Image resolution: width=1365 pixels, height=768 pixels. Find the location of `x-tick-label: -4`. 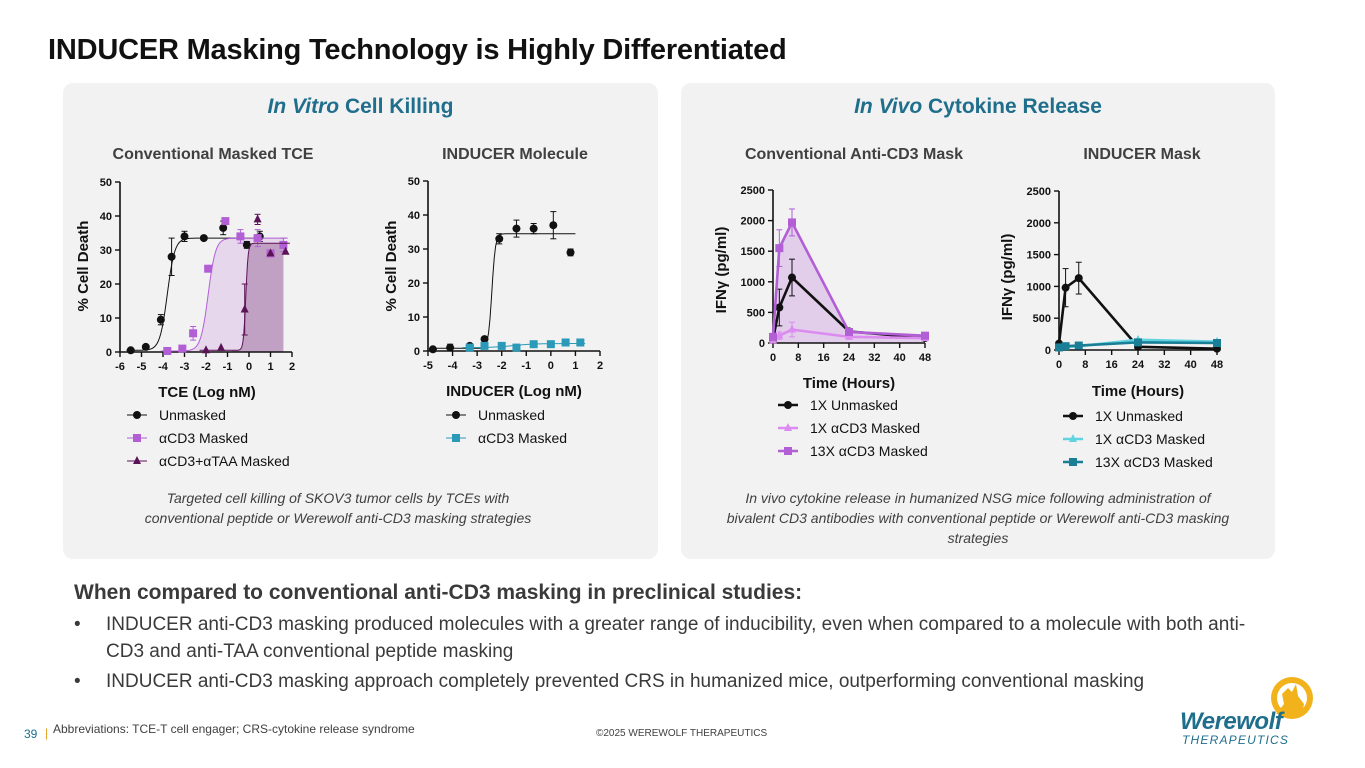

x-tick-label: -4 is located at coordinates (453, 366).